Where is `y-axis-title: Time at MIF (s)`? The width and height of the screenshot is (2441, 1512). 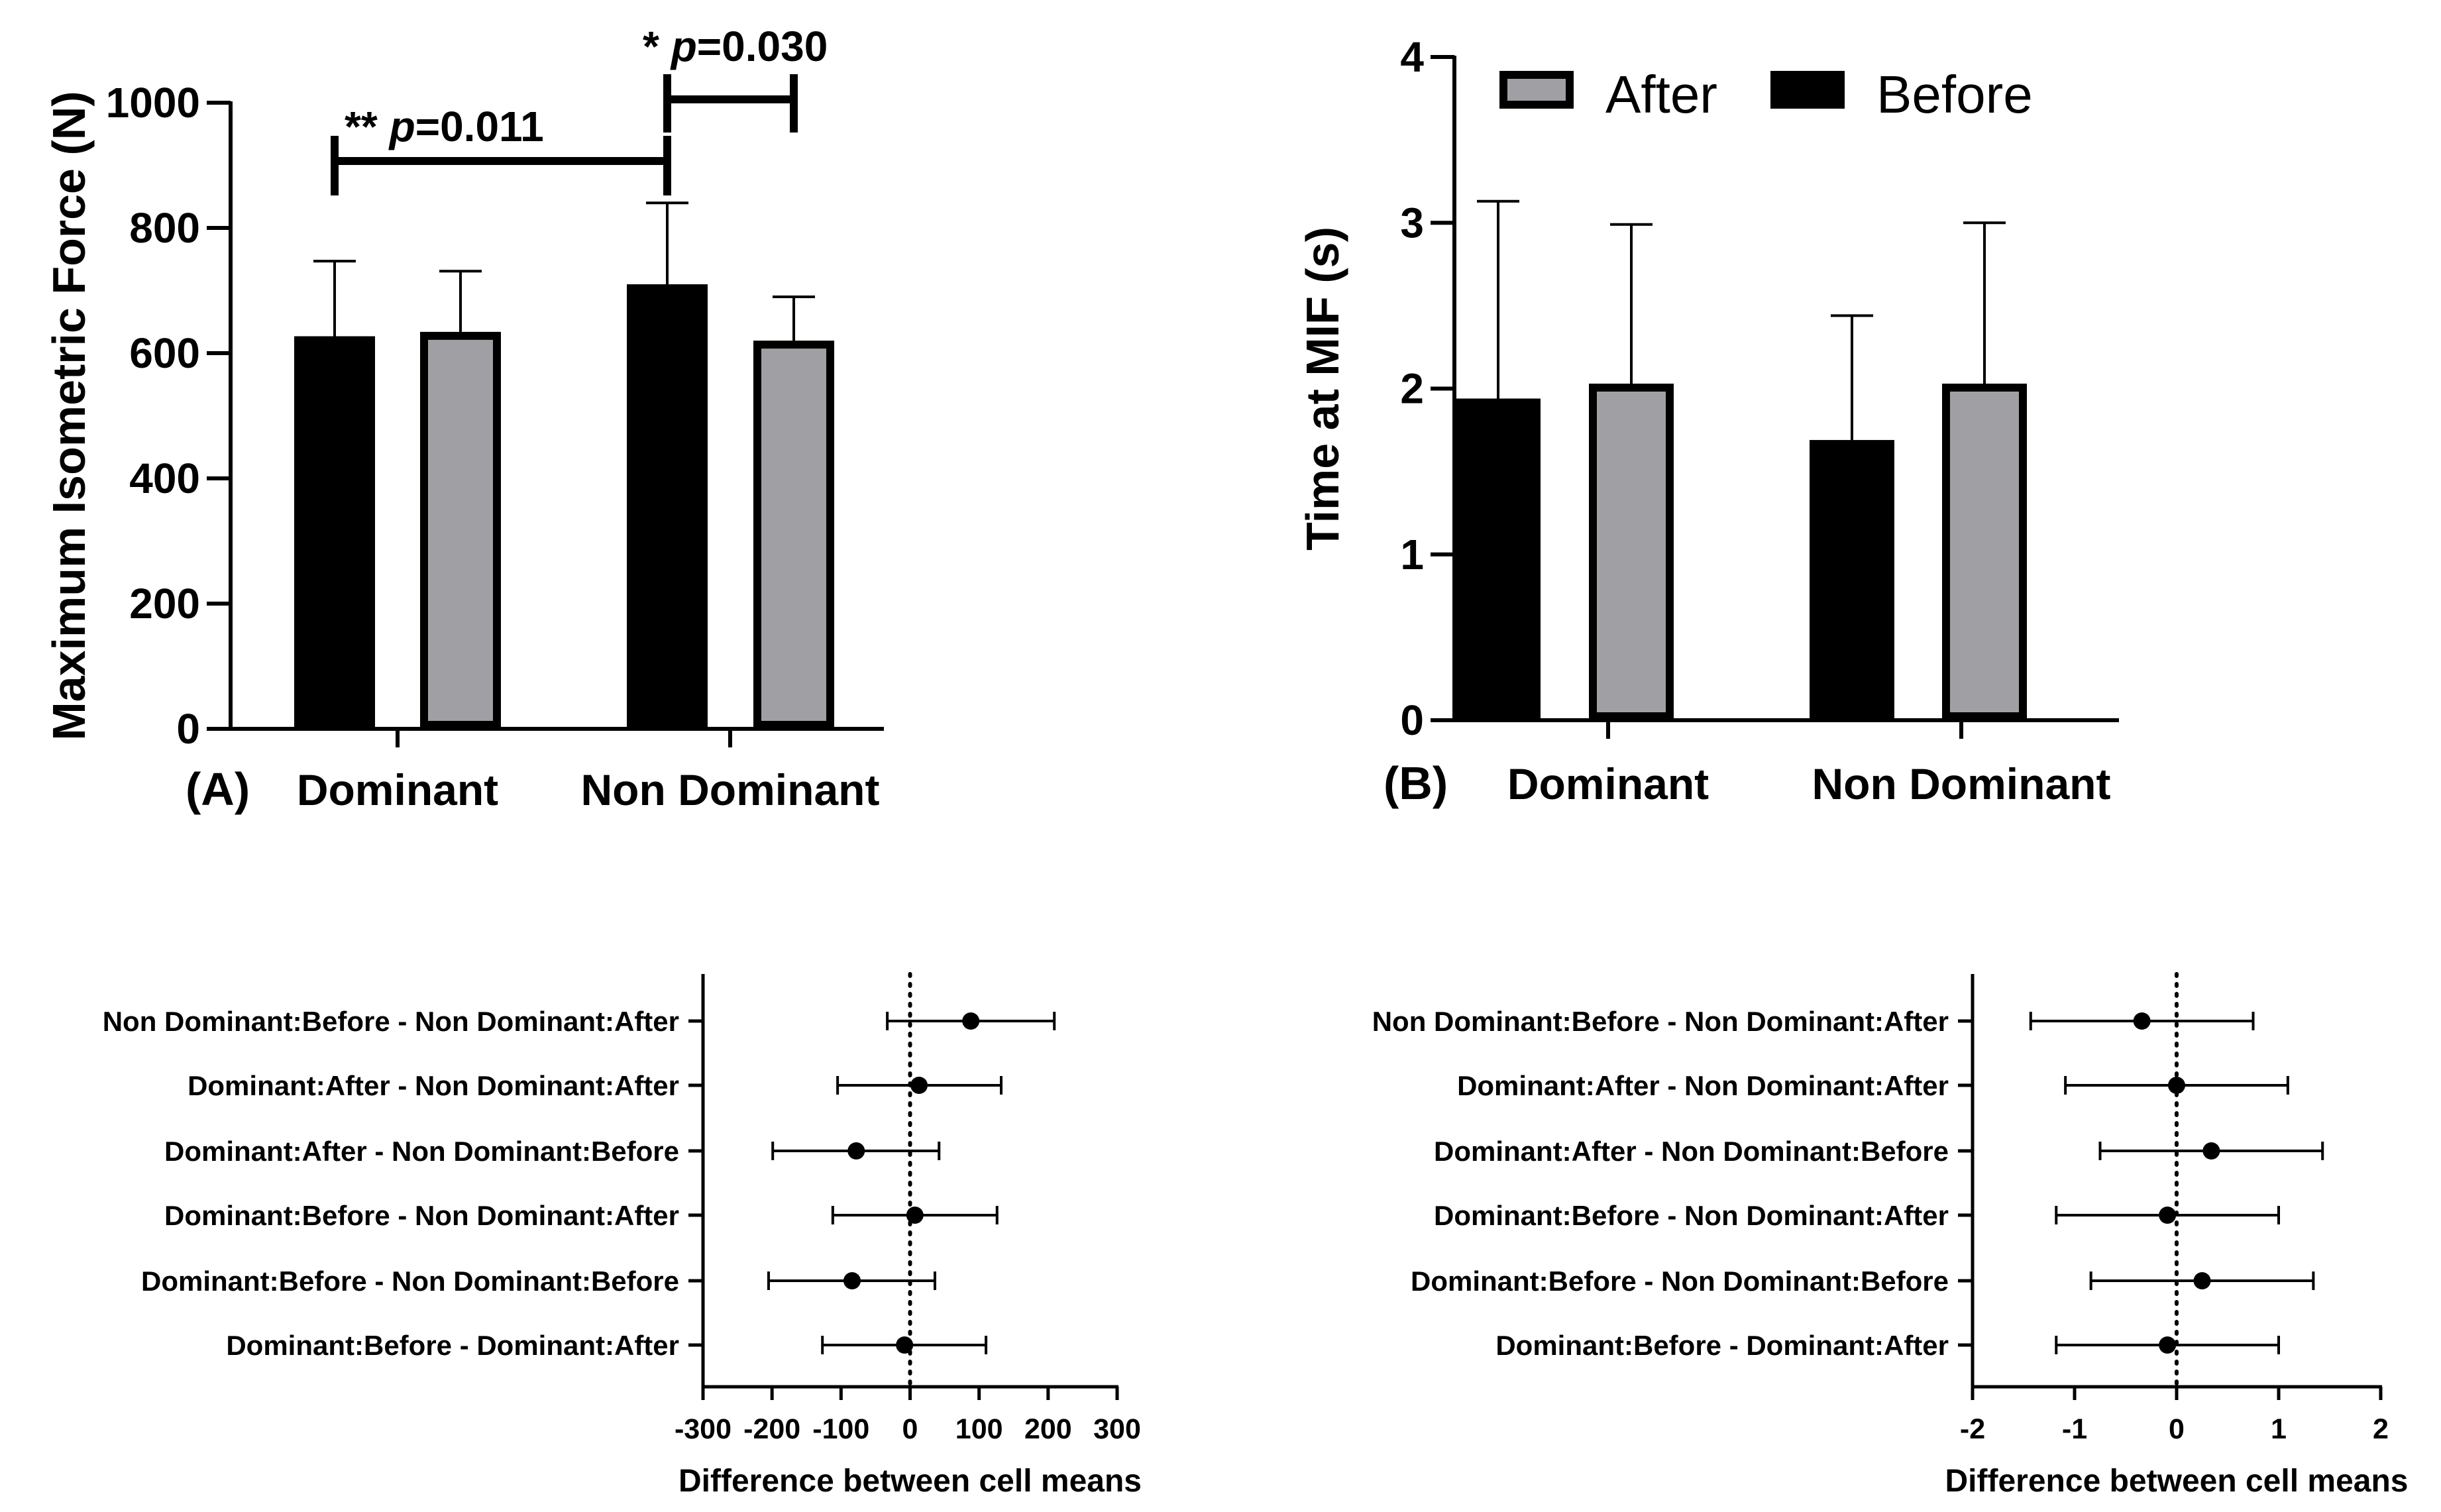
y-axis-title: Time at MIF (s) is located at coordinates (1322, 389).